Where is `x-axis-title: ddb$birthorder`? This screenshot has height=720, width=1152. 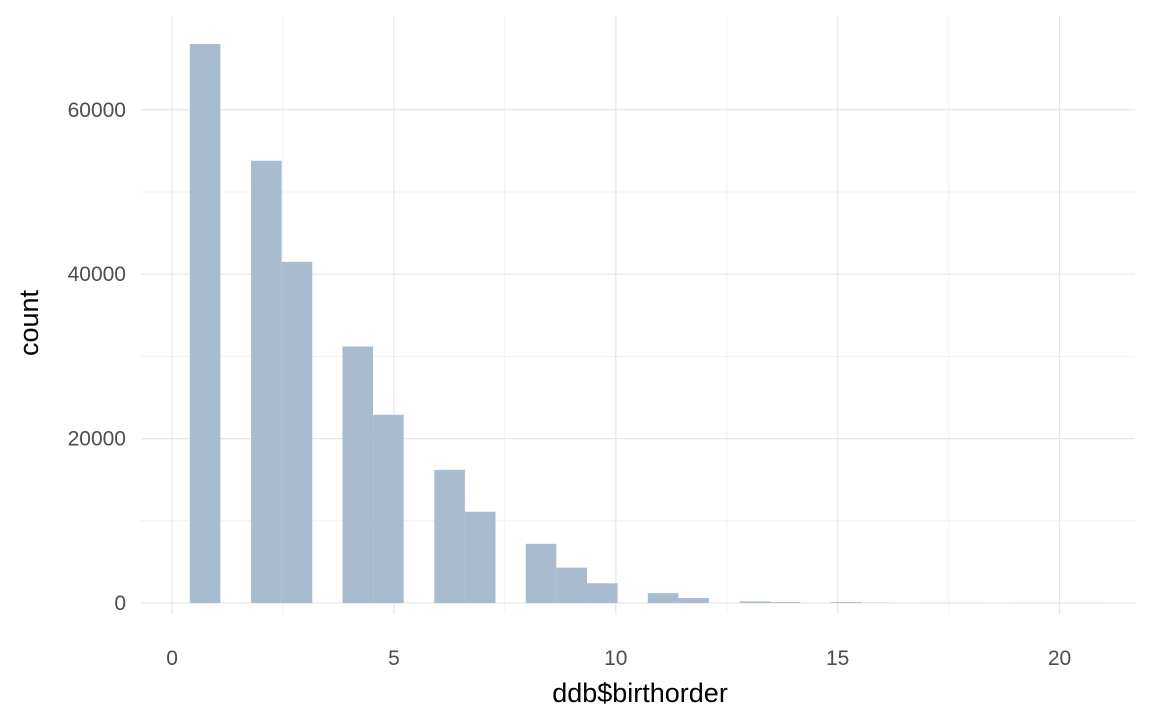 x-axis-title: ddb$birthorder is located at coordinates (640, 693).